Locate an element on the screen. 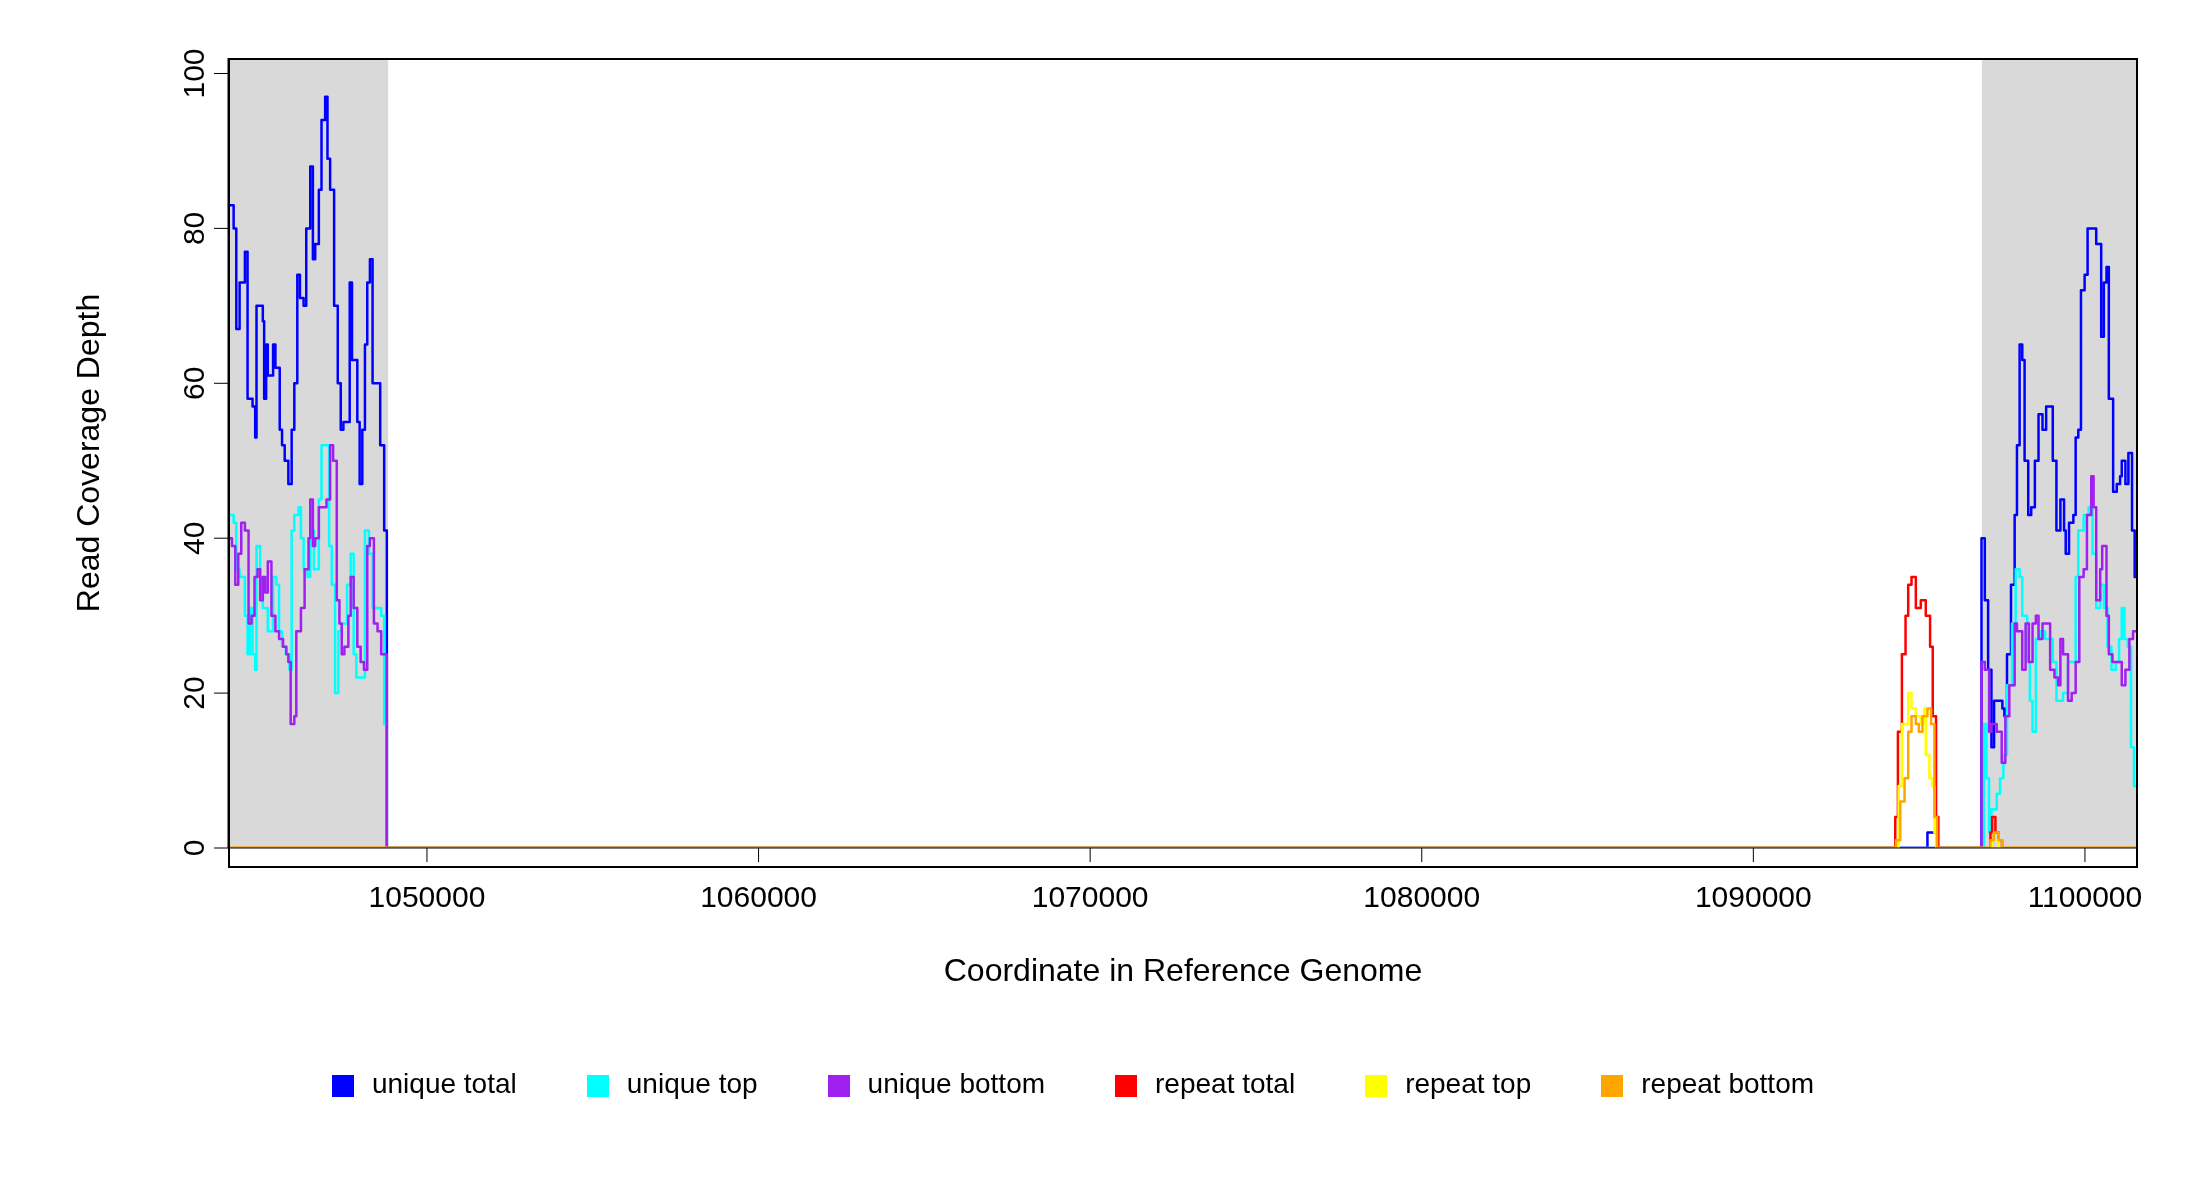  y-tick-label: 80 is located at coordinates (193, 228).